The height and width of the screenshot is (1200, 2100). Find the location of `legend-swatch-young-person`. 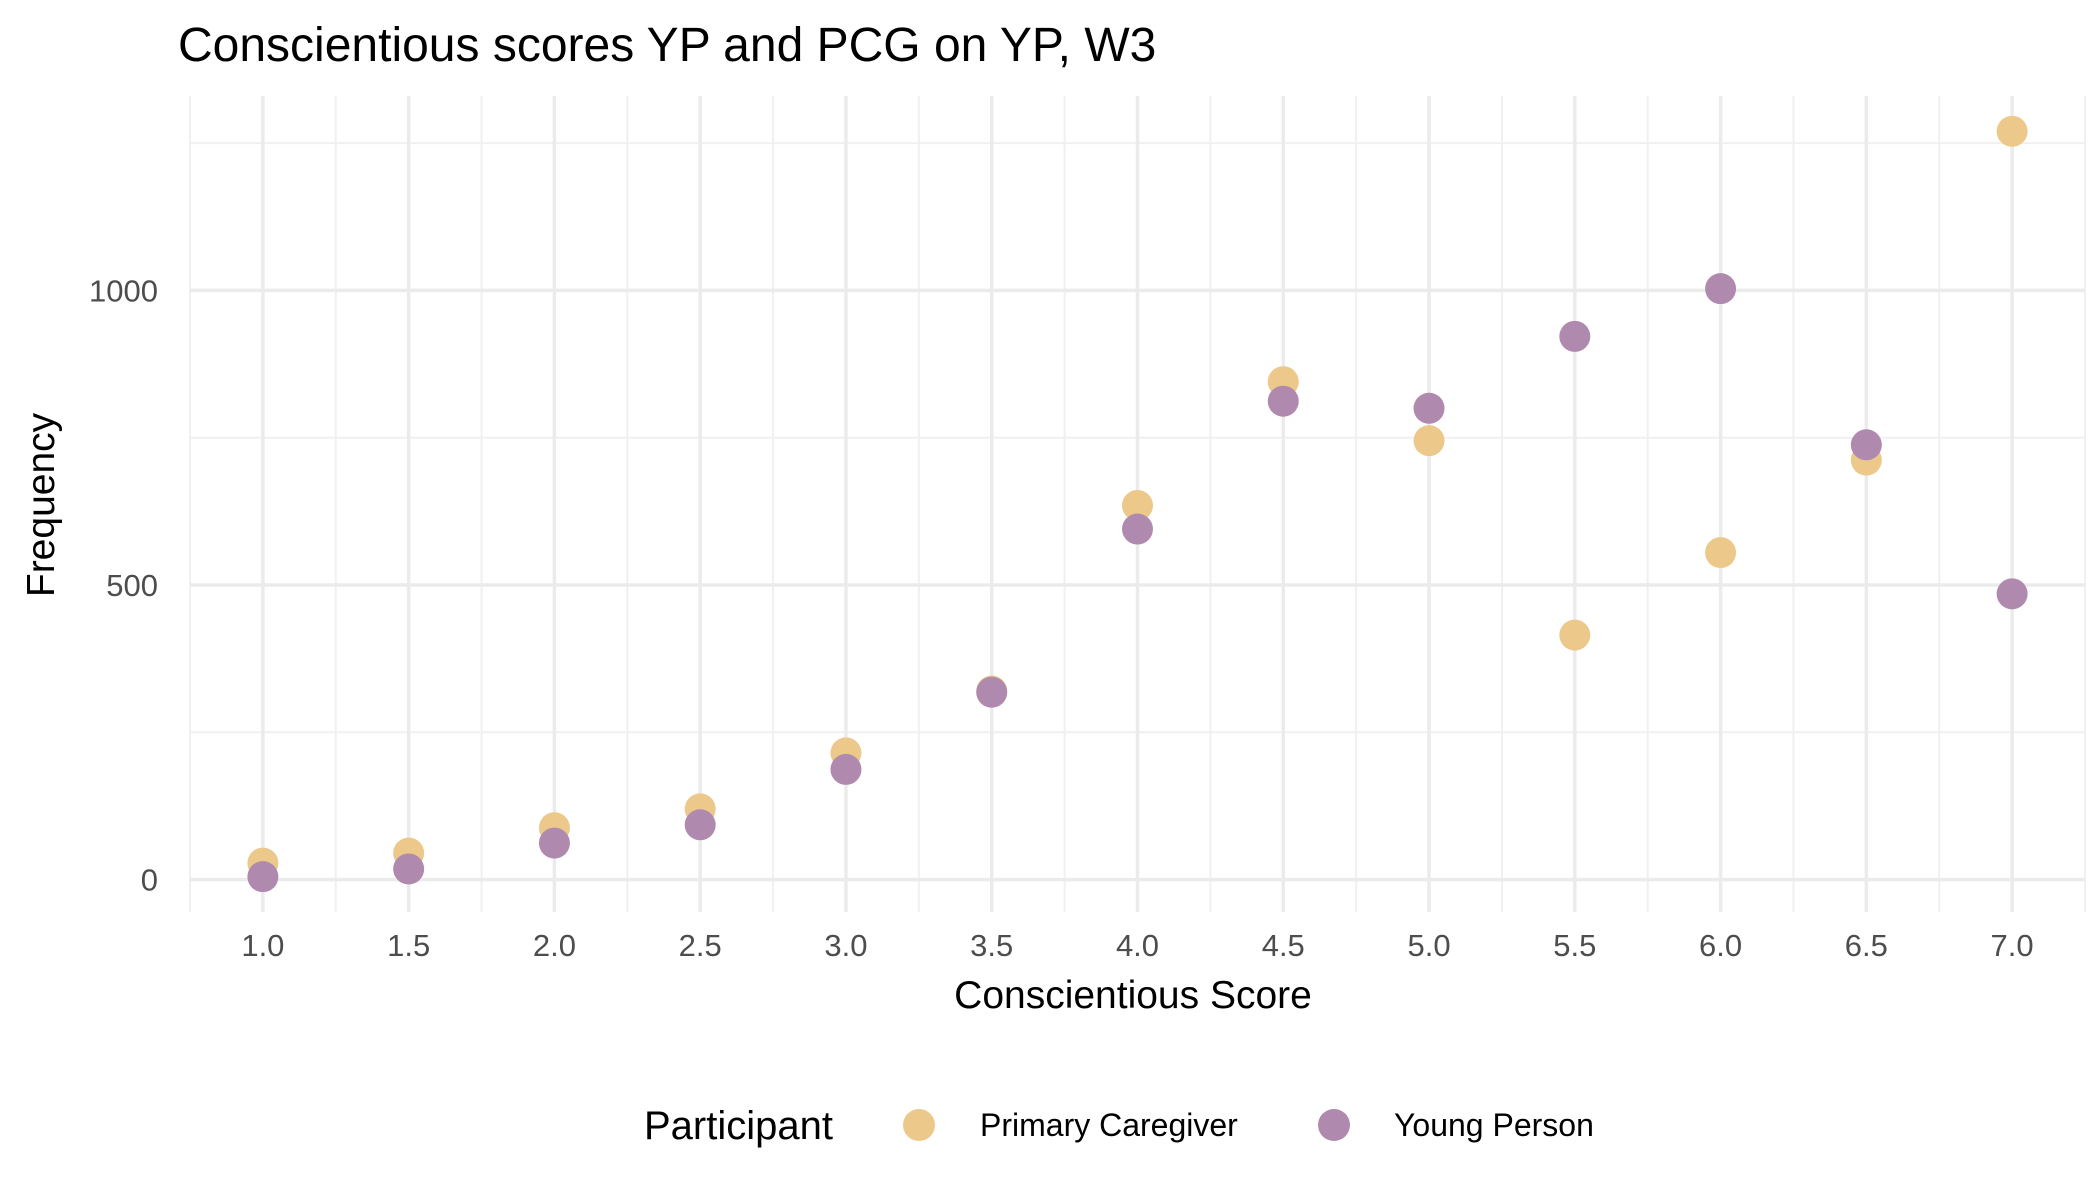

legend-swatch-young-person is located at coordinates (1334, 1125).